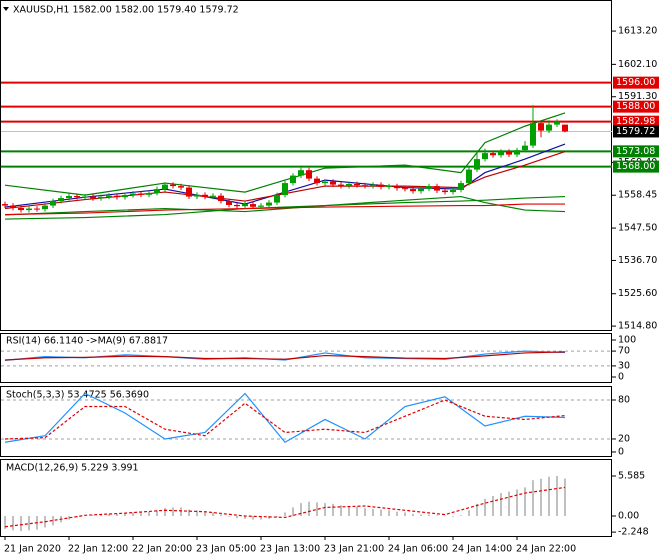 This screenshot has height=560, width=660. Describe the element at coordinates (637, 195) in the screenshot. I see `y-tick-label: 1558.45` at that location.